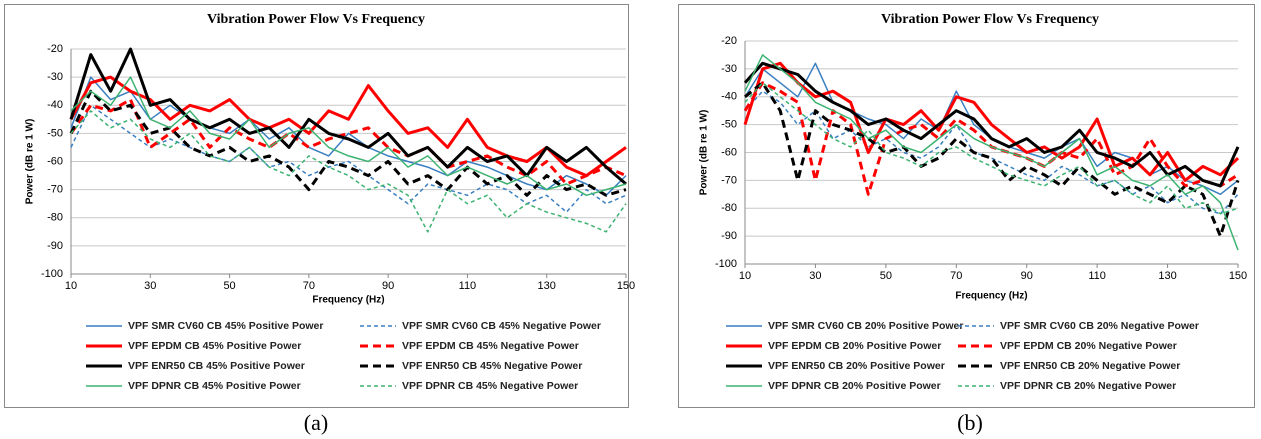 The width and height of the screenshot is (1261, 439). I want to click on legend-label: VPF DPNR CB 20% Negative Power, so click(1088, 386).